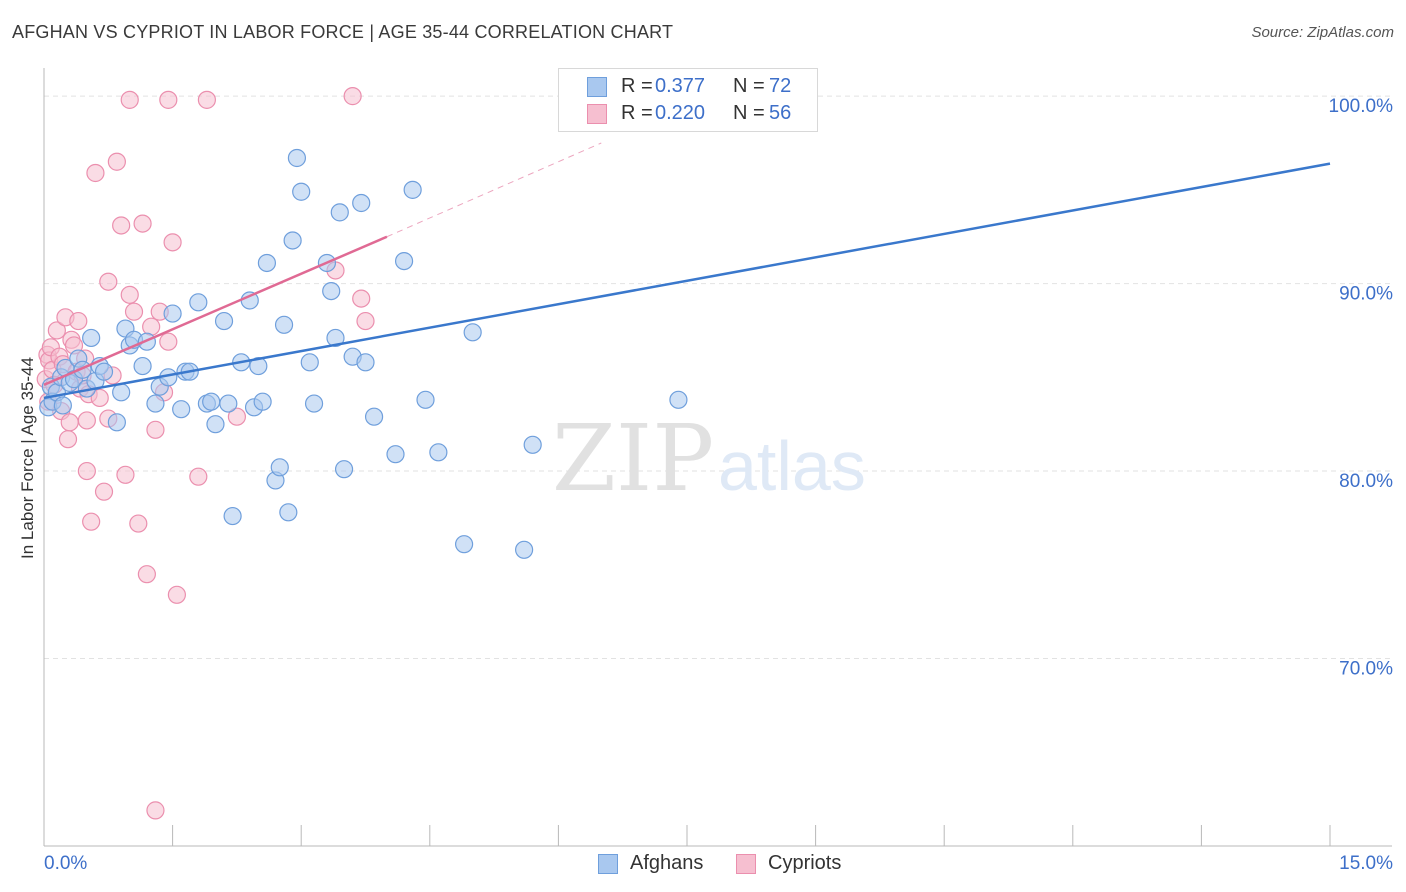  I want to click on legend-swatch-cypriots, so click(597, 114).